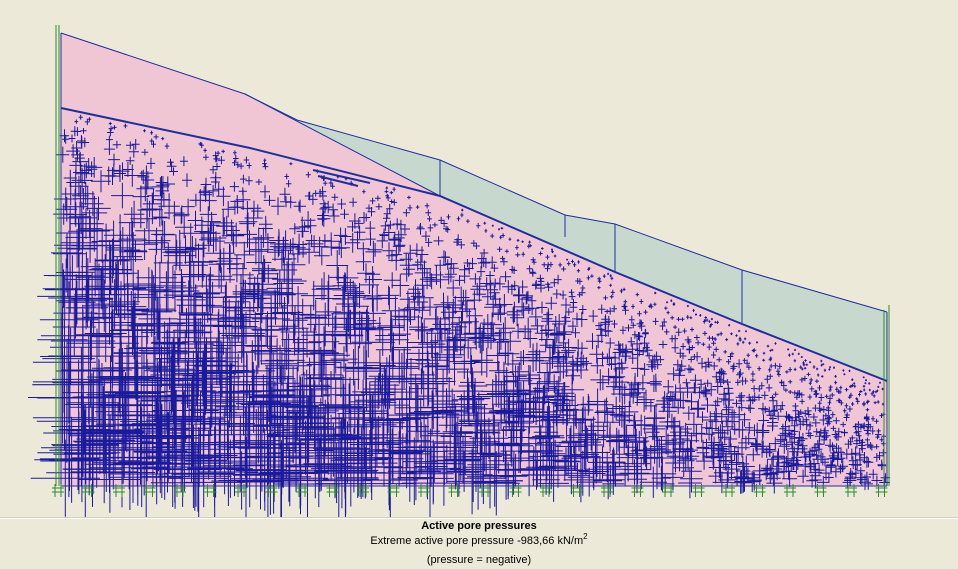 The width and height of the screenshot is (958, 569). I want to click on upper-layer-boundary-line, so click(342, 145).